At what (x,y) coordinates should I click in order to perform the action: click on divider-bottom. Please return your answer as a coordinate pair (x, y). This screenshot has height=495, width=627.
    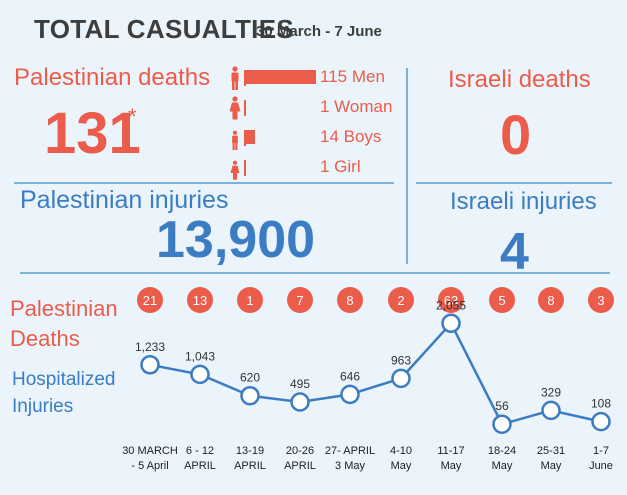
    Looking at the image, I should click on (315, 273).